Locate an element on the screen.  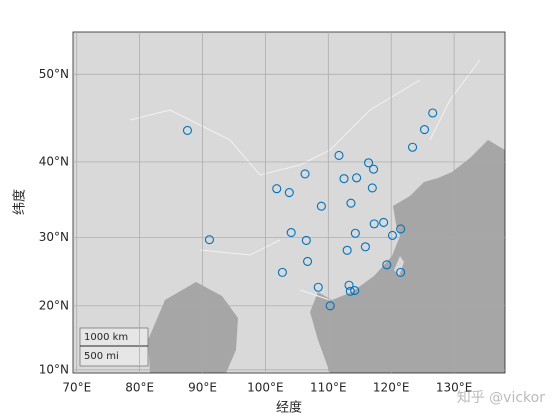
scale-label: 1000 km is located at coordinates (106, 337).